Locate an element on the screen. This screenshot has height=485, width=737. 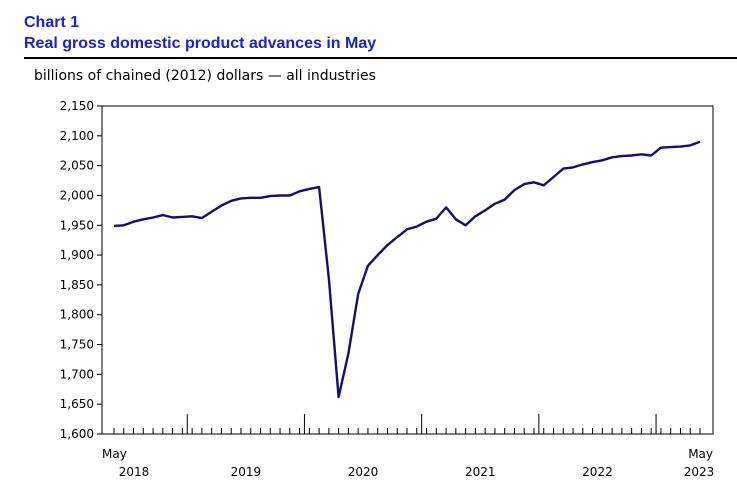
x-year-label: 2019 is located at coordinates (246, 472).